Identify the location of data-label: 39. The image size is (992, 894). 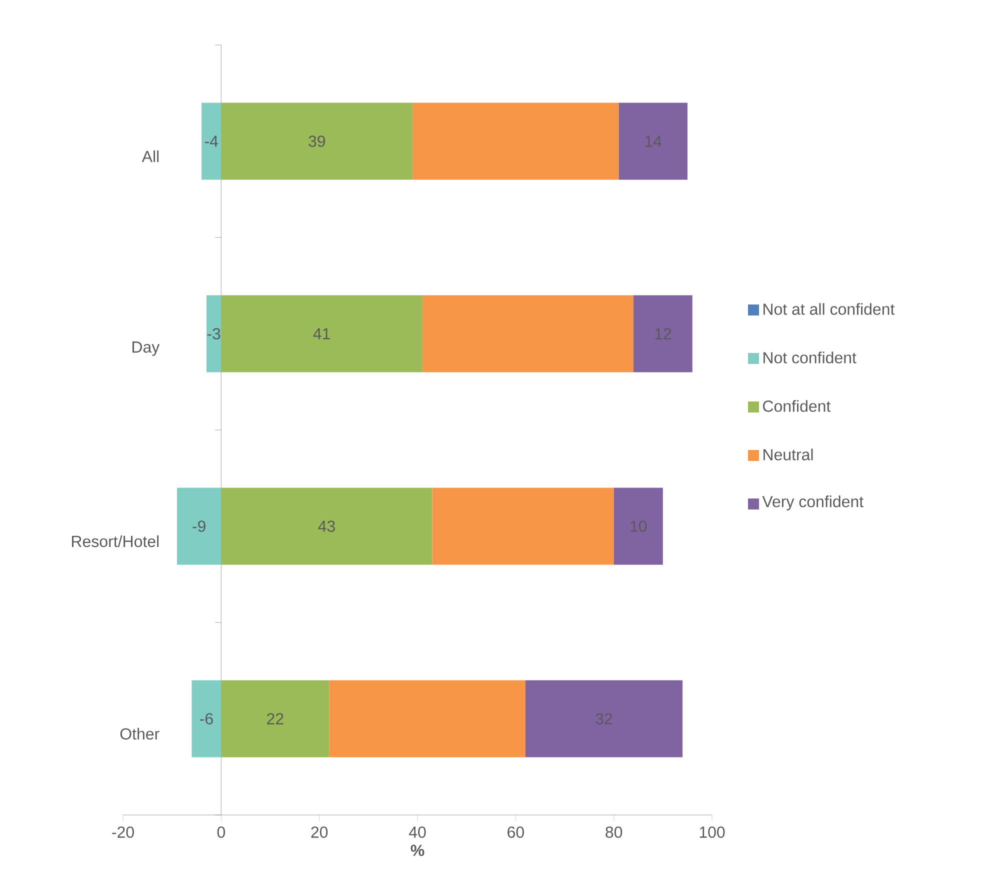
(317, 141).